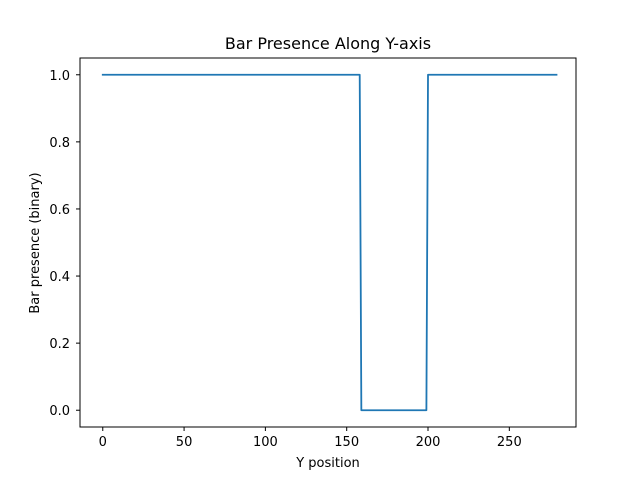  What do you see at coordinates (59, 76) in the screenshot?
I see `y-tick-label: 1.0` at bounding box center [59, 76].